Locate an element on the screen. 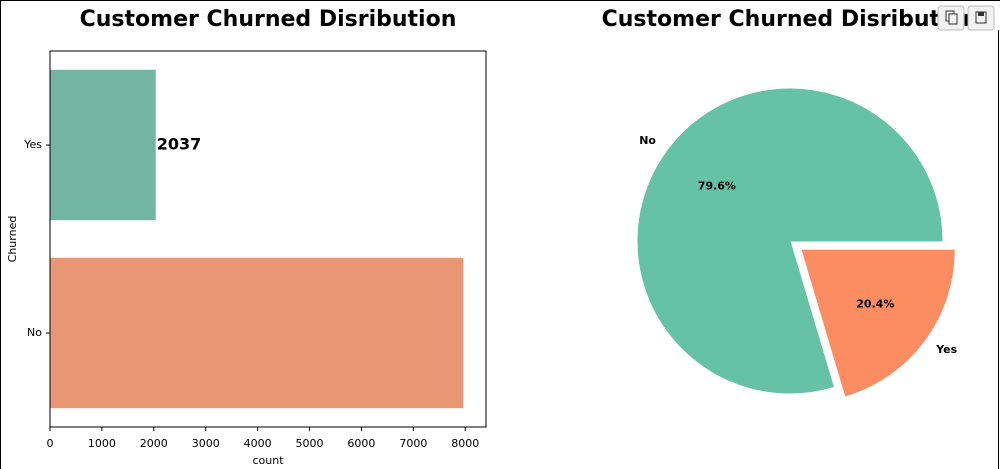 This screenshot has width=1000, height=469. pie-slice is located at coordinates (878, 323).